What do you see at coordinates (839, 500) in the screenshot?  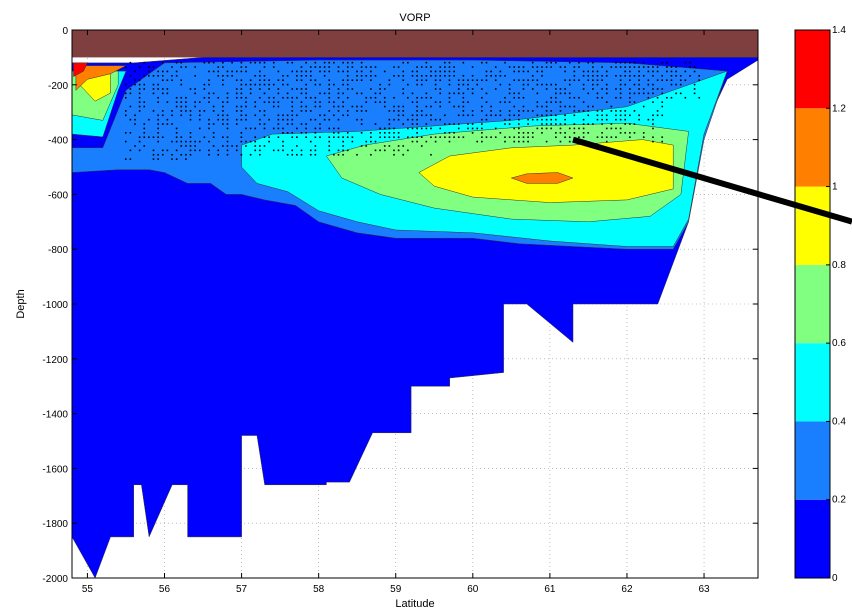 I see `colorbar-tick-label: 0.2` at bounding box center [839, 500].